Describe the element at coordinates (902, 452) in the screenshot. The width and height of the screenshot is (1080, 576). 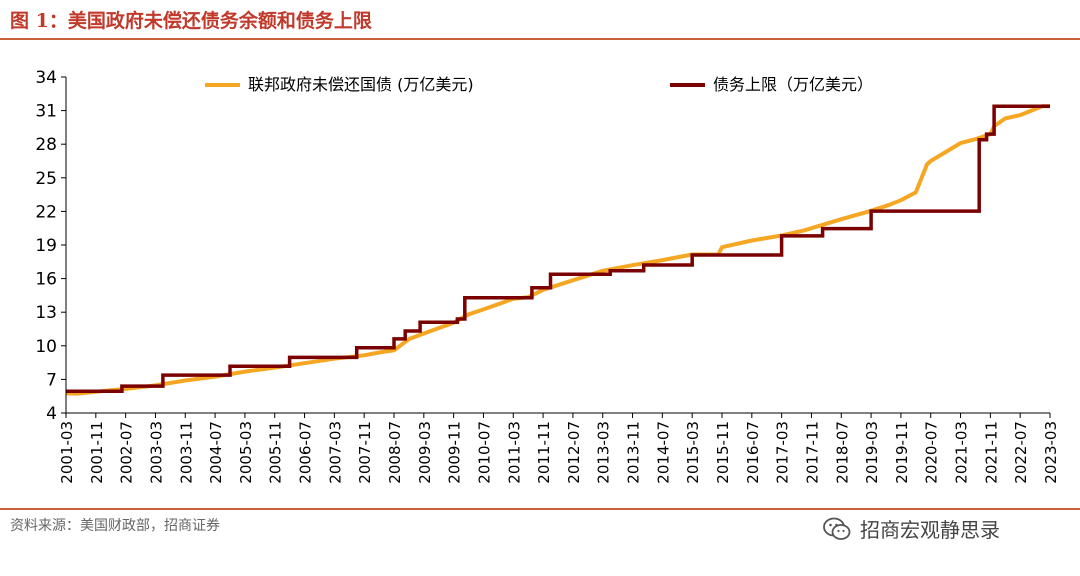
I see `x-tick-label: 2019-11` at that location.